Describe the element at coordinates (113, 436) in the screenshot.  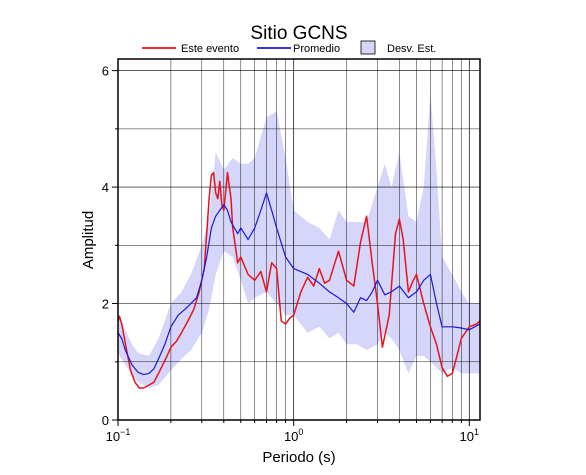
I see `x-tick-base-0: 10` at that location.